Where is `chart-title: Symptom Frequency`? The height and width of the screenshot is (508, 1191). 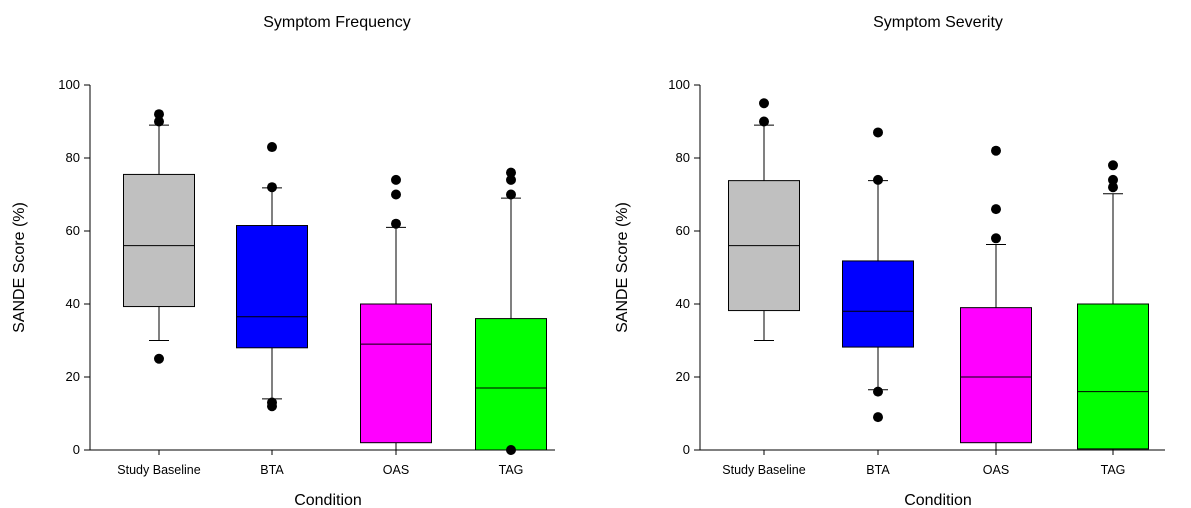
chart-title: Symptom Frequency is located at coordinates (337, 22).